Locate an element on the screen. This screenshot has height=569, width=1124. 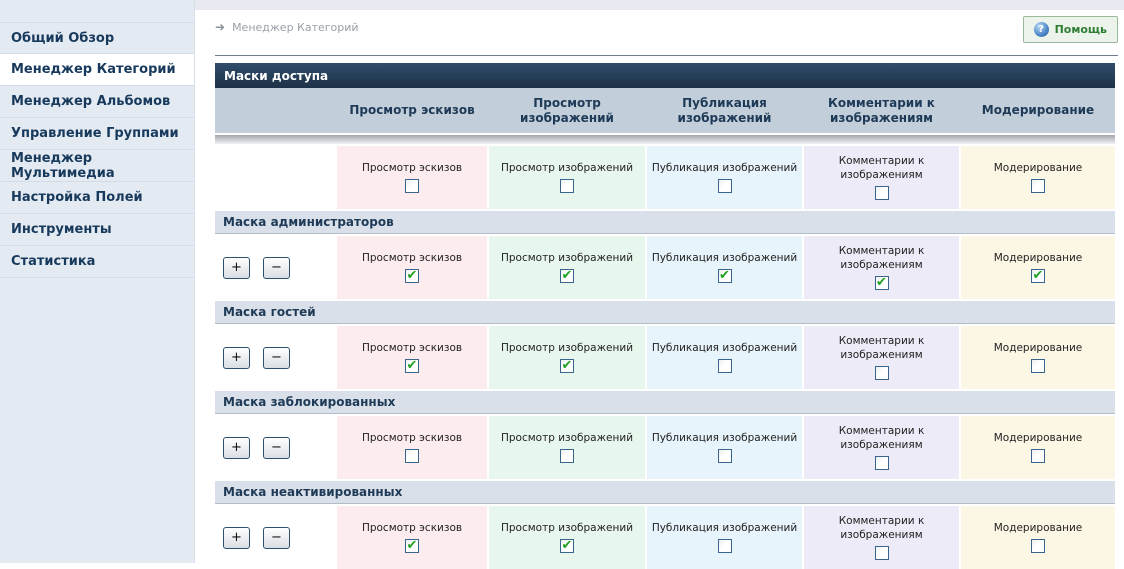
sidebar-item-label: Статистика is located at coordinates (53, 261).